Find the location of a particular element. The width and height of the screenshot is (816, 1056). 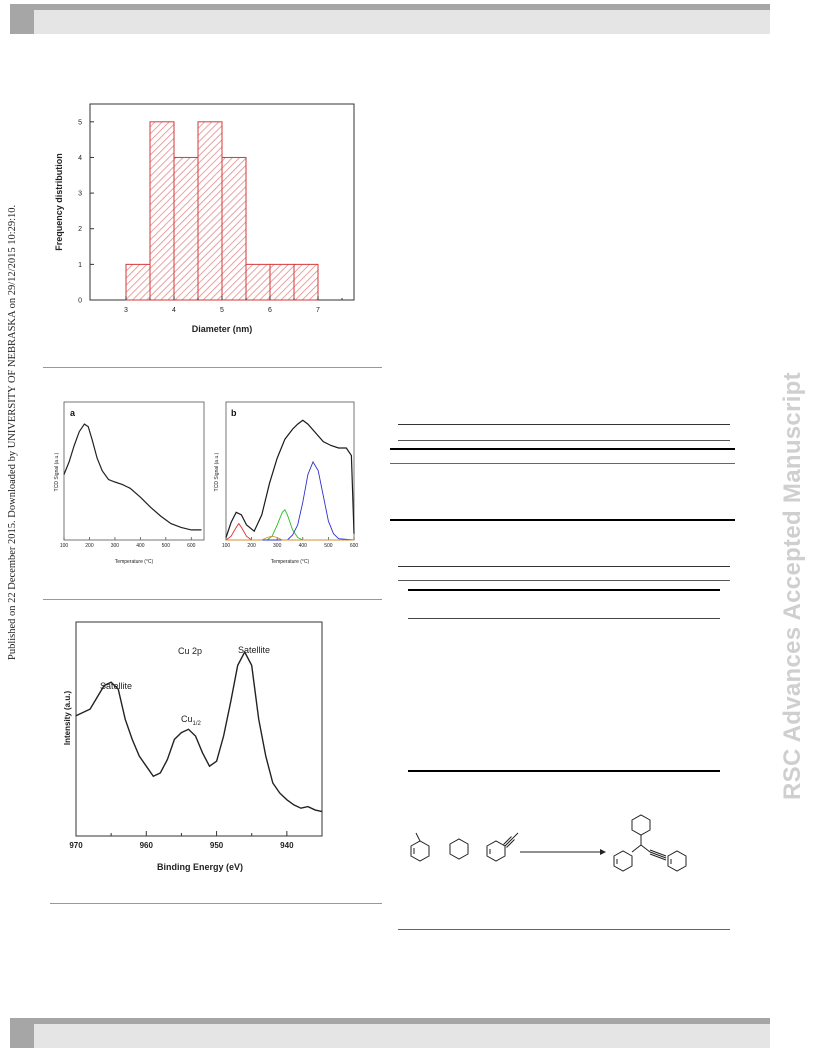

xps-y-label: Intensity (a.u.) is located at coordinates (67, 718).